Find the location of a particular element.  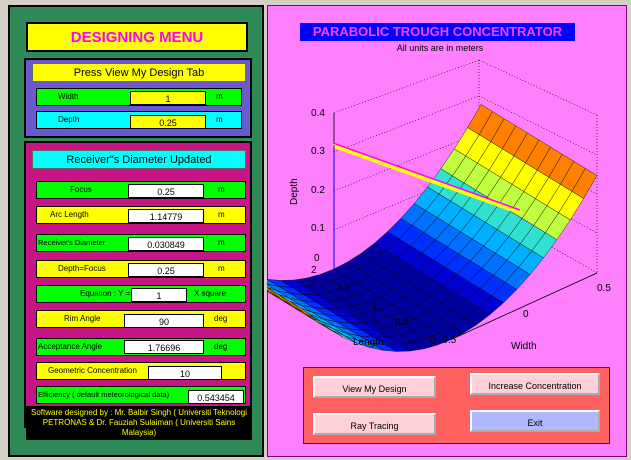

length-tick-label: 1 is located at coordinates (375, 306).